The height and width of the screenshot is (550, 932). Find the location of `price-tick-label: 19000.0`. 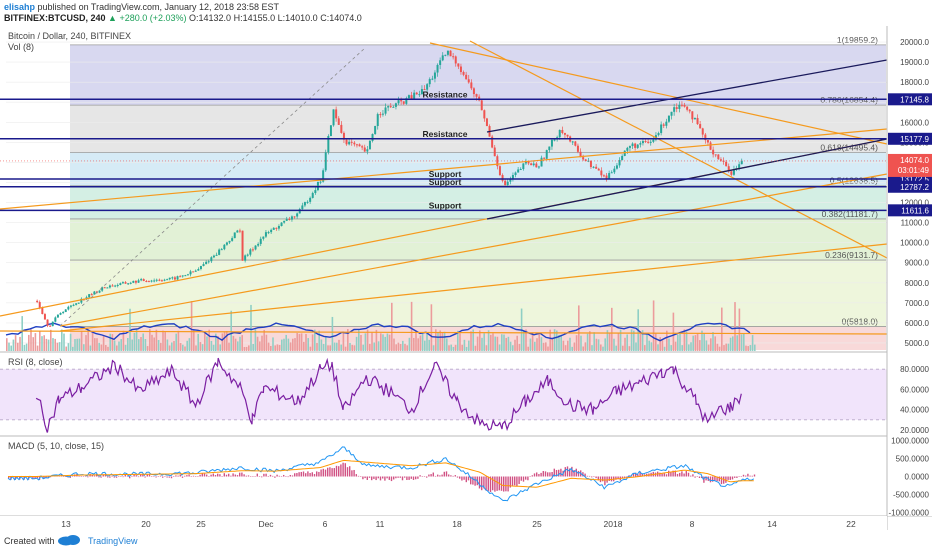

price-tick-label: 19000.0 is located at coordinates (914, 62).